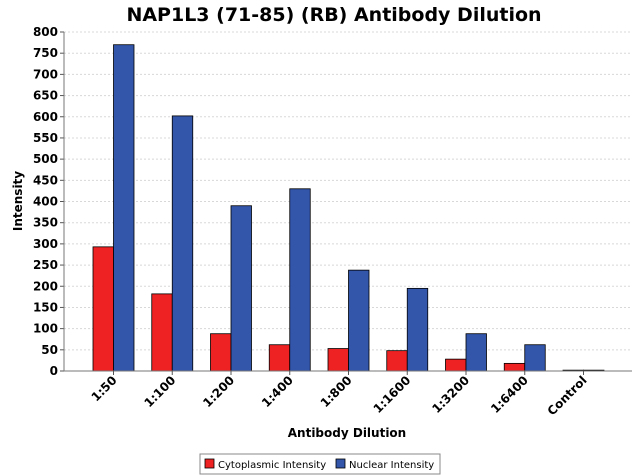 The height and width of the screenshot is (475, 640). What do you see at coordinates (45, 223) in the screenshot?
I see `y-tick-label: 350` at bounding box center [45, 223].